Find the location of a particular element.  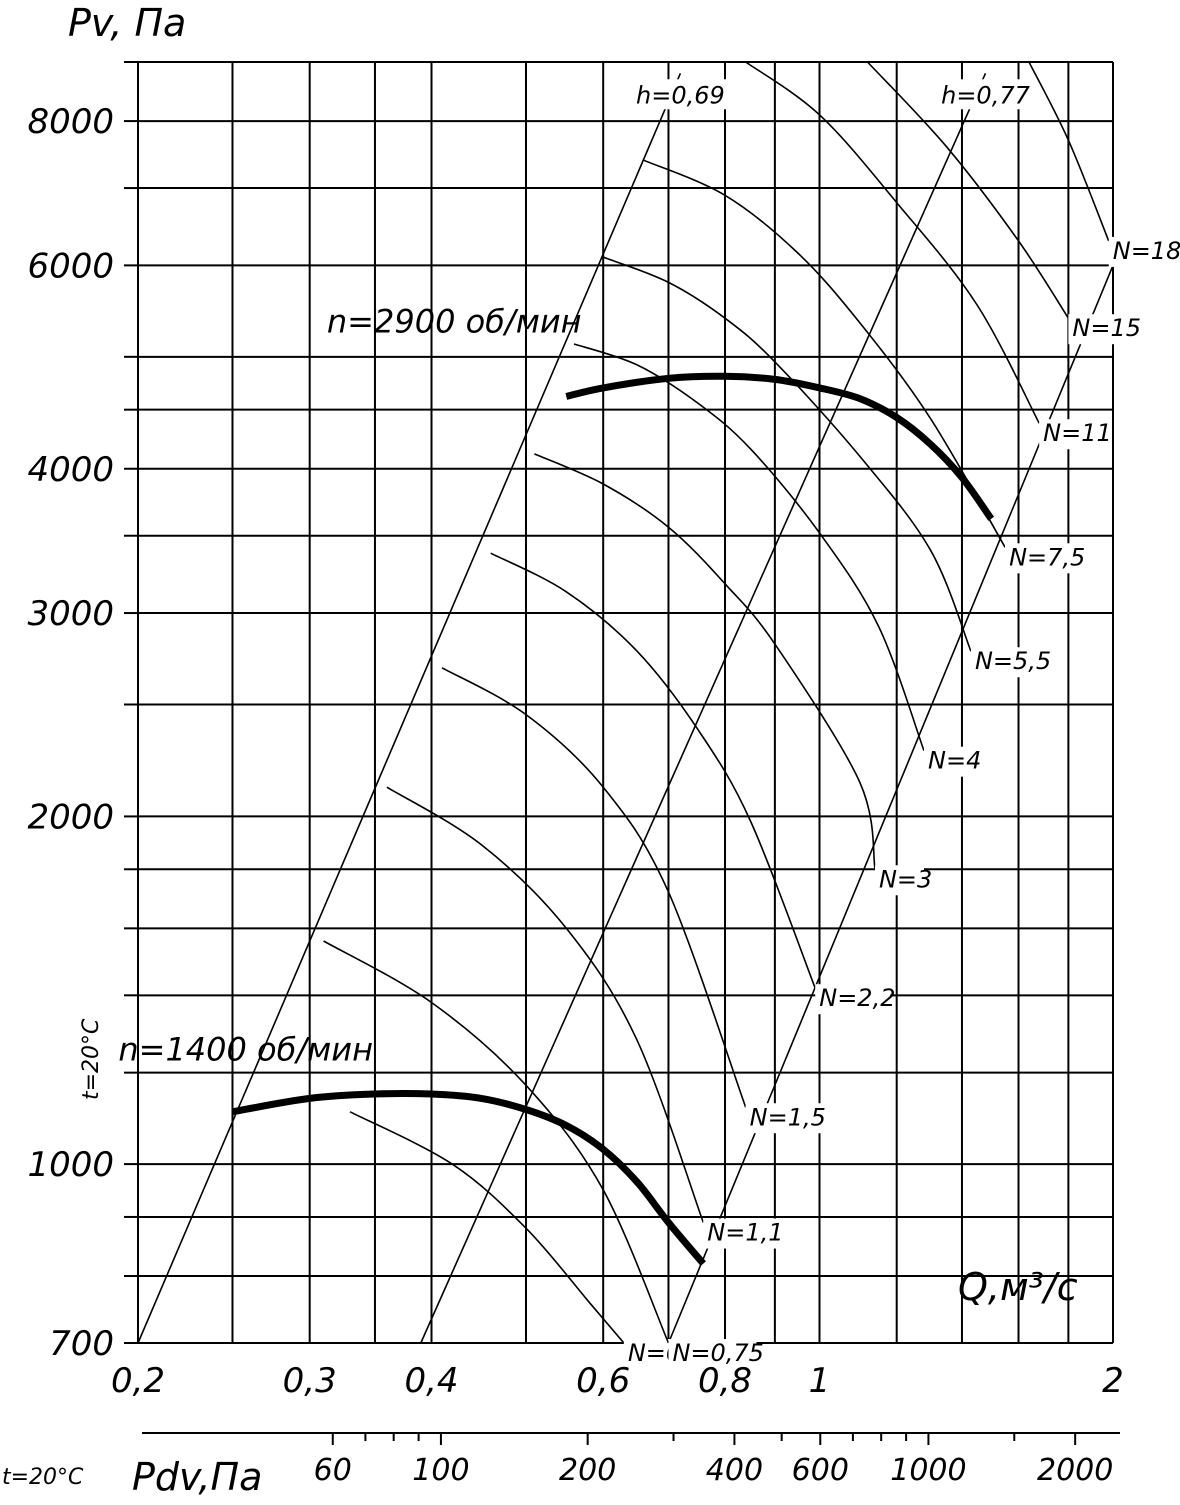

x-tick-label: 0,8 is located at coordinates (725, 1381).